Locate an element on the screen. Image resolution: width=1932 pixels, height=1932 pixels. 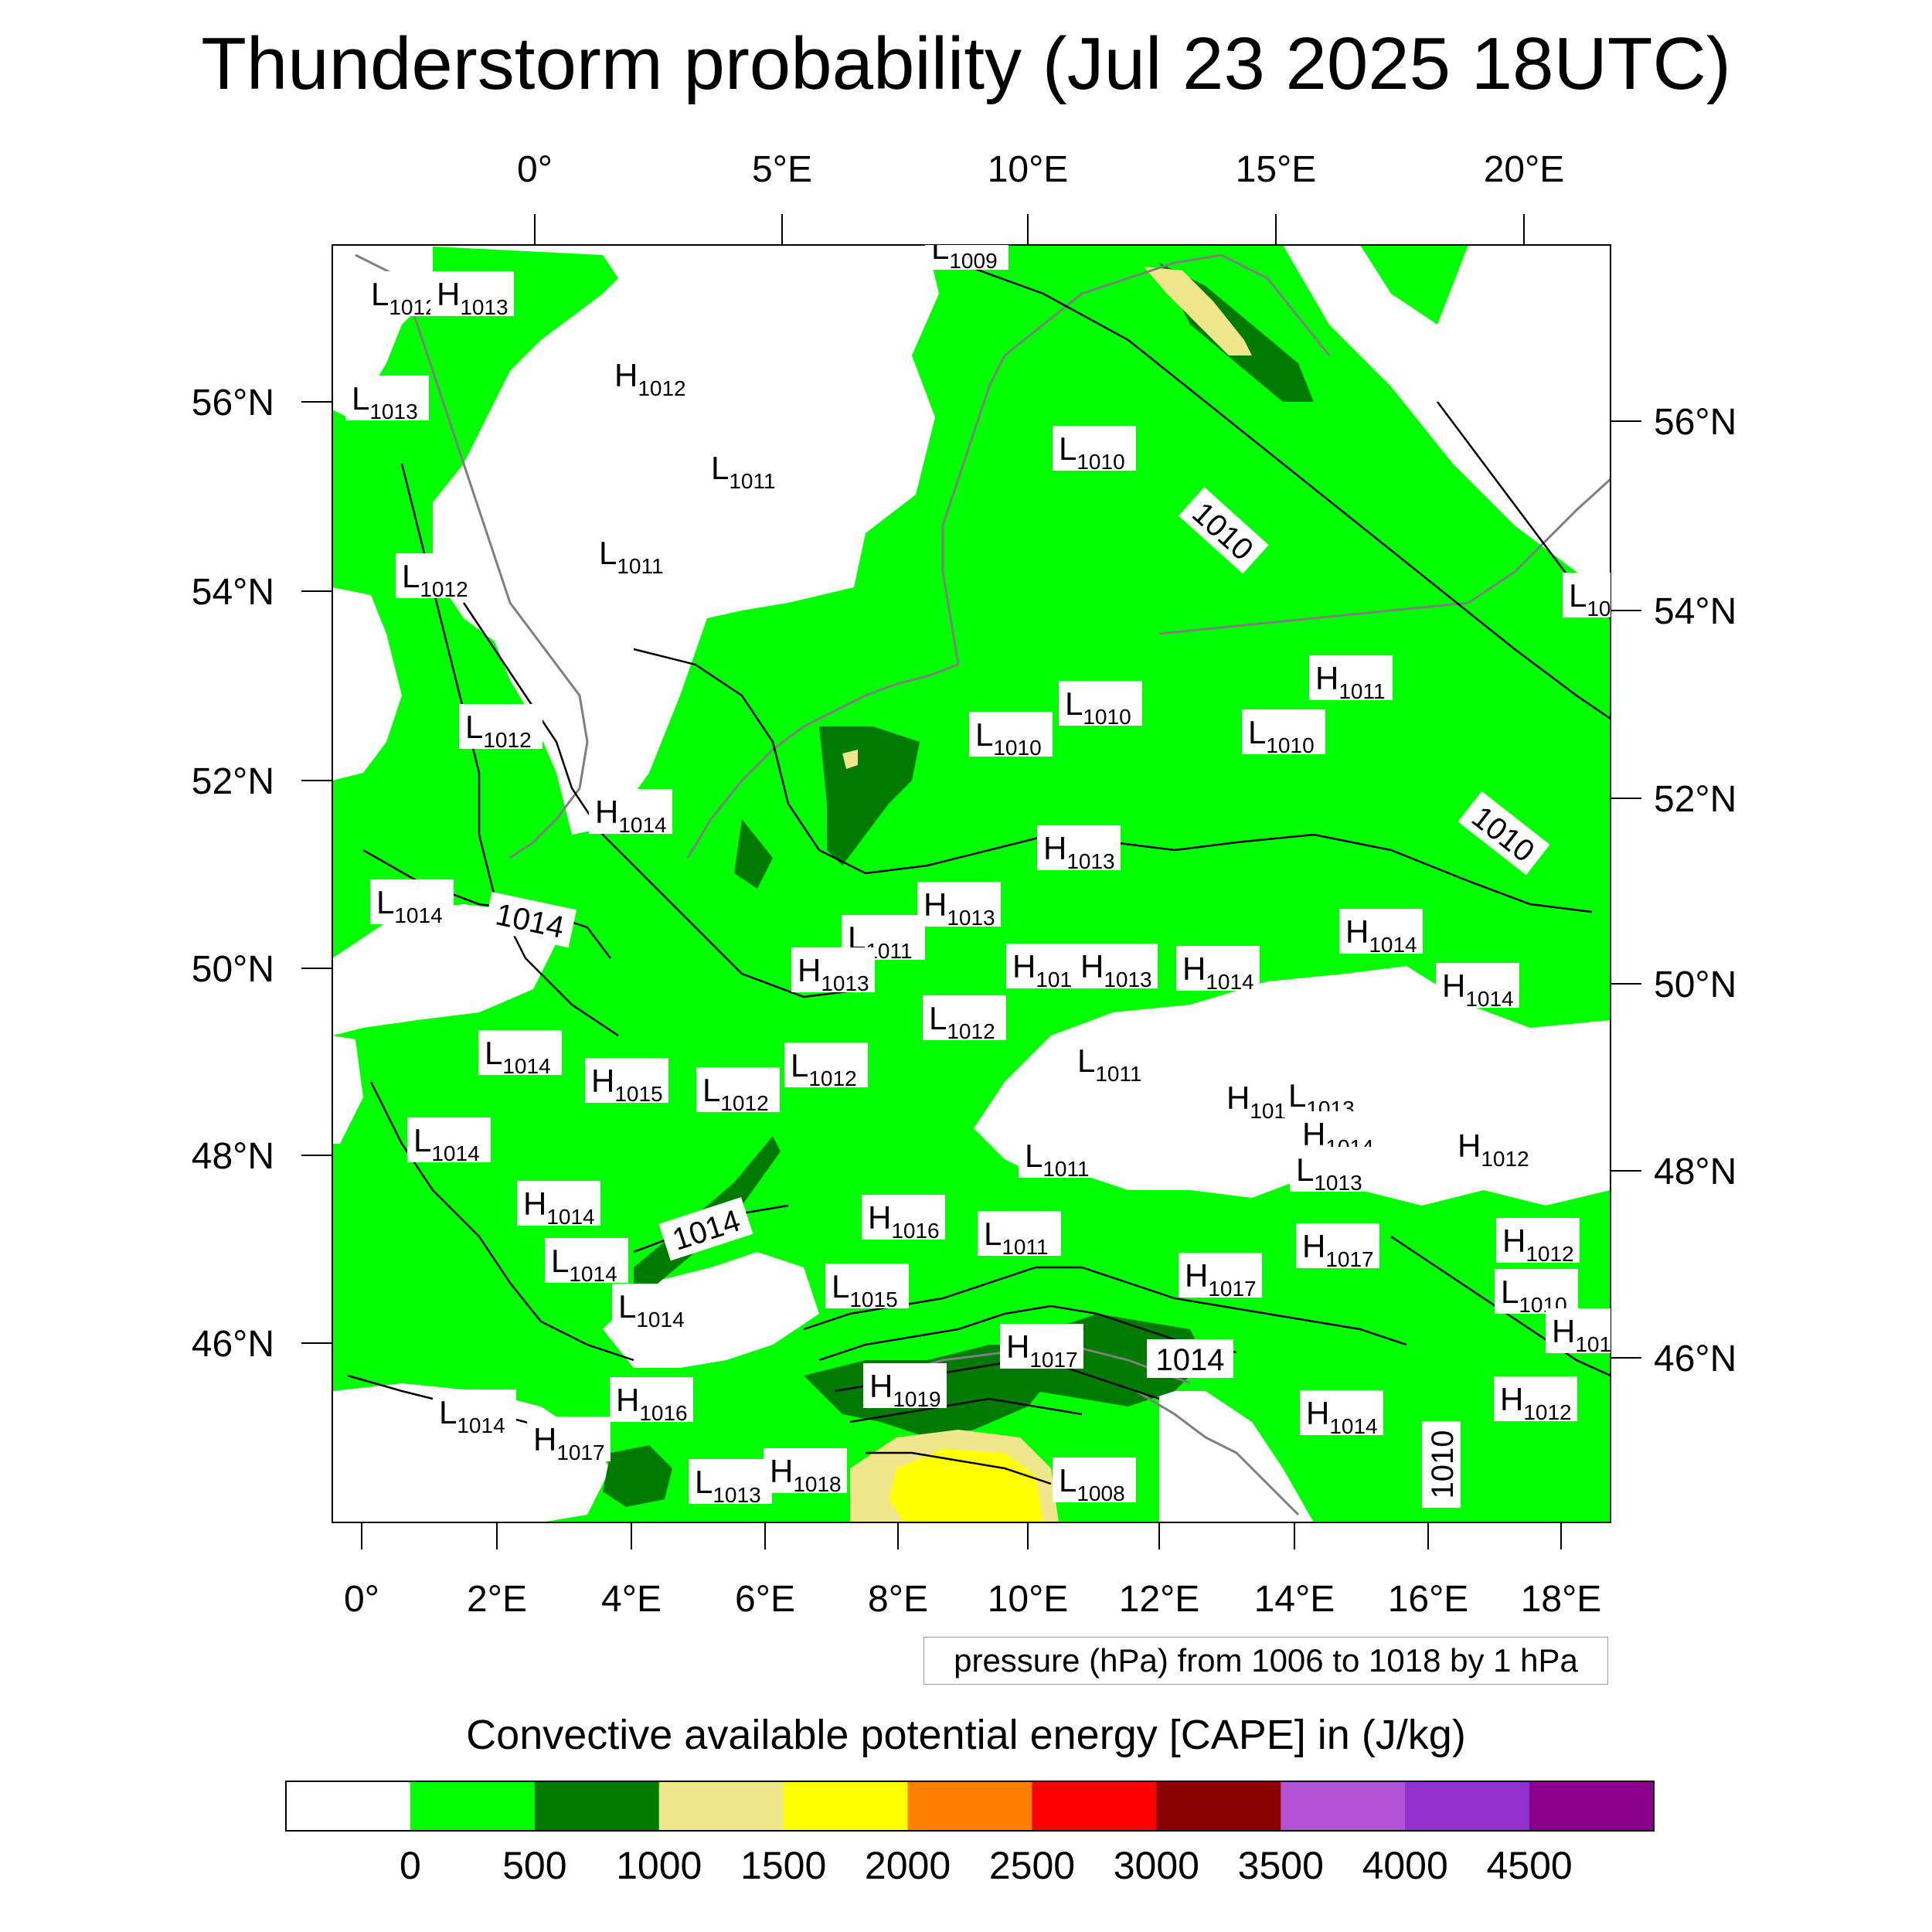
coastline-jutland is located at coordinates (974, 510).